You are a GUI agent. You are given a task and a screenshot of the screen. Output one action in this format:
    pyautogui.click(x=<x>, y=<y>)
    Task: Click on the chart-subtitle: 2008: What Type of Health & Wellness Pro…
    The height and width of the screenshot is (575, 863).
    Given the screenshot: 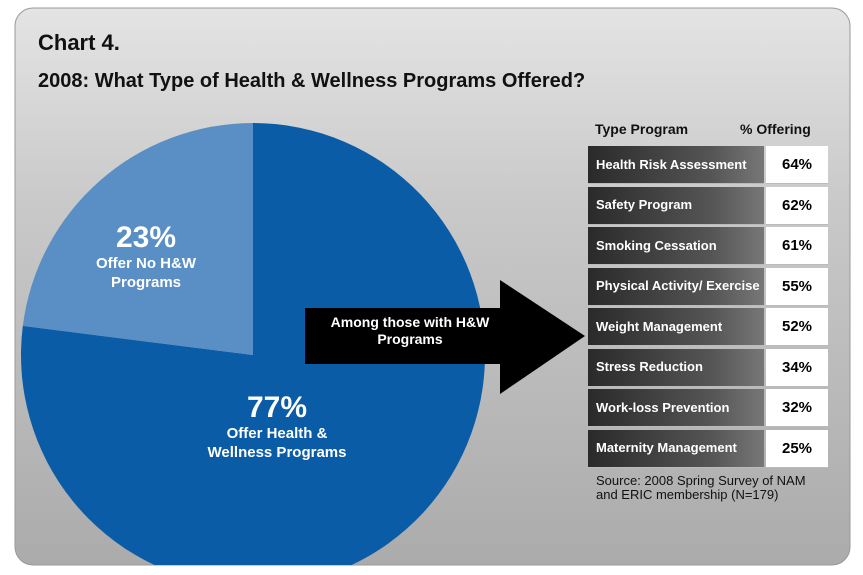 What is the action you would take?
    pyautogui.click(x=312, y=81)
    